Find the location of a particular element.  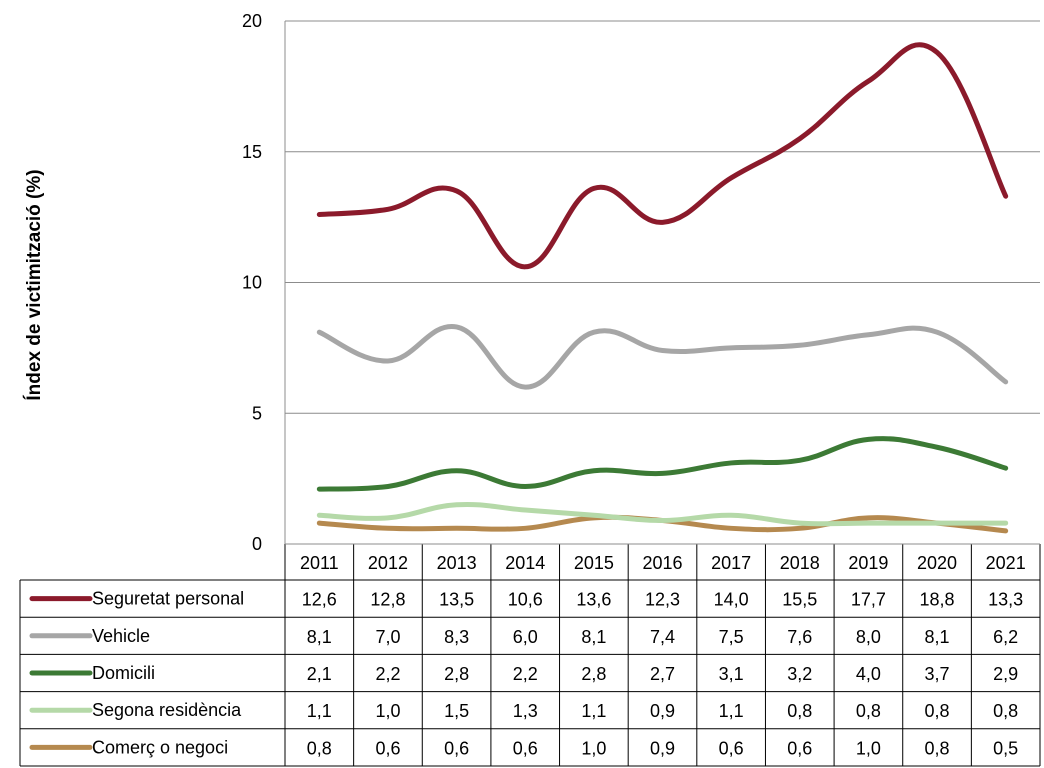

y-tick-label: 15 is located at coordinates (252, 152).